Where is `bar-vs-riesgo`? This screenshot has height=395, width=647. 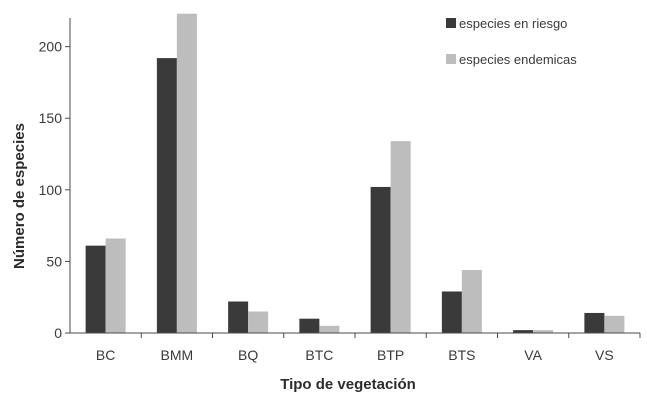 bar-vs-riesgo is located at coordinates (594, 322).